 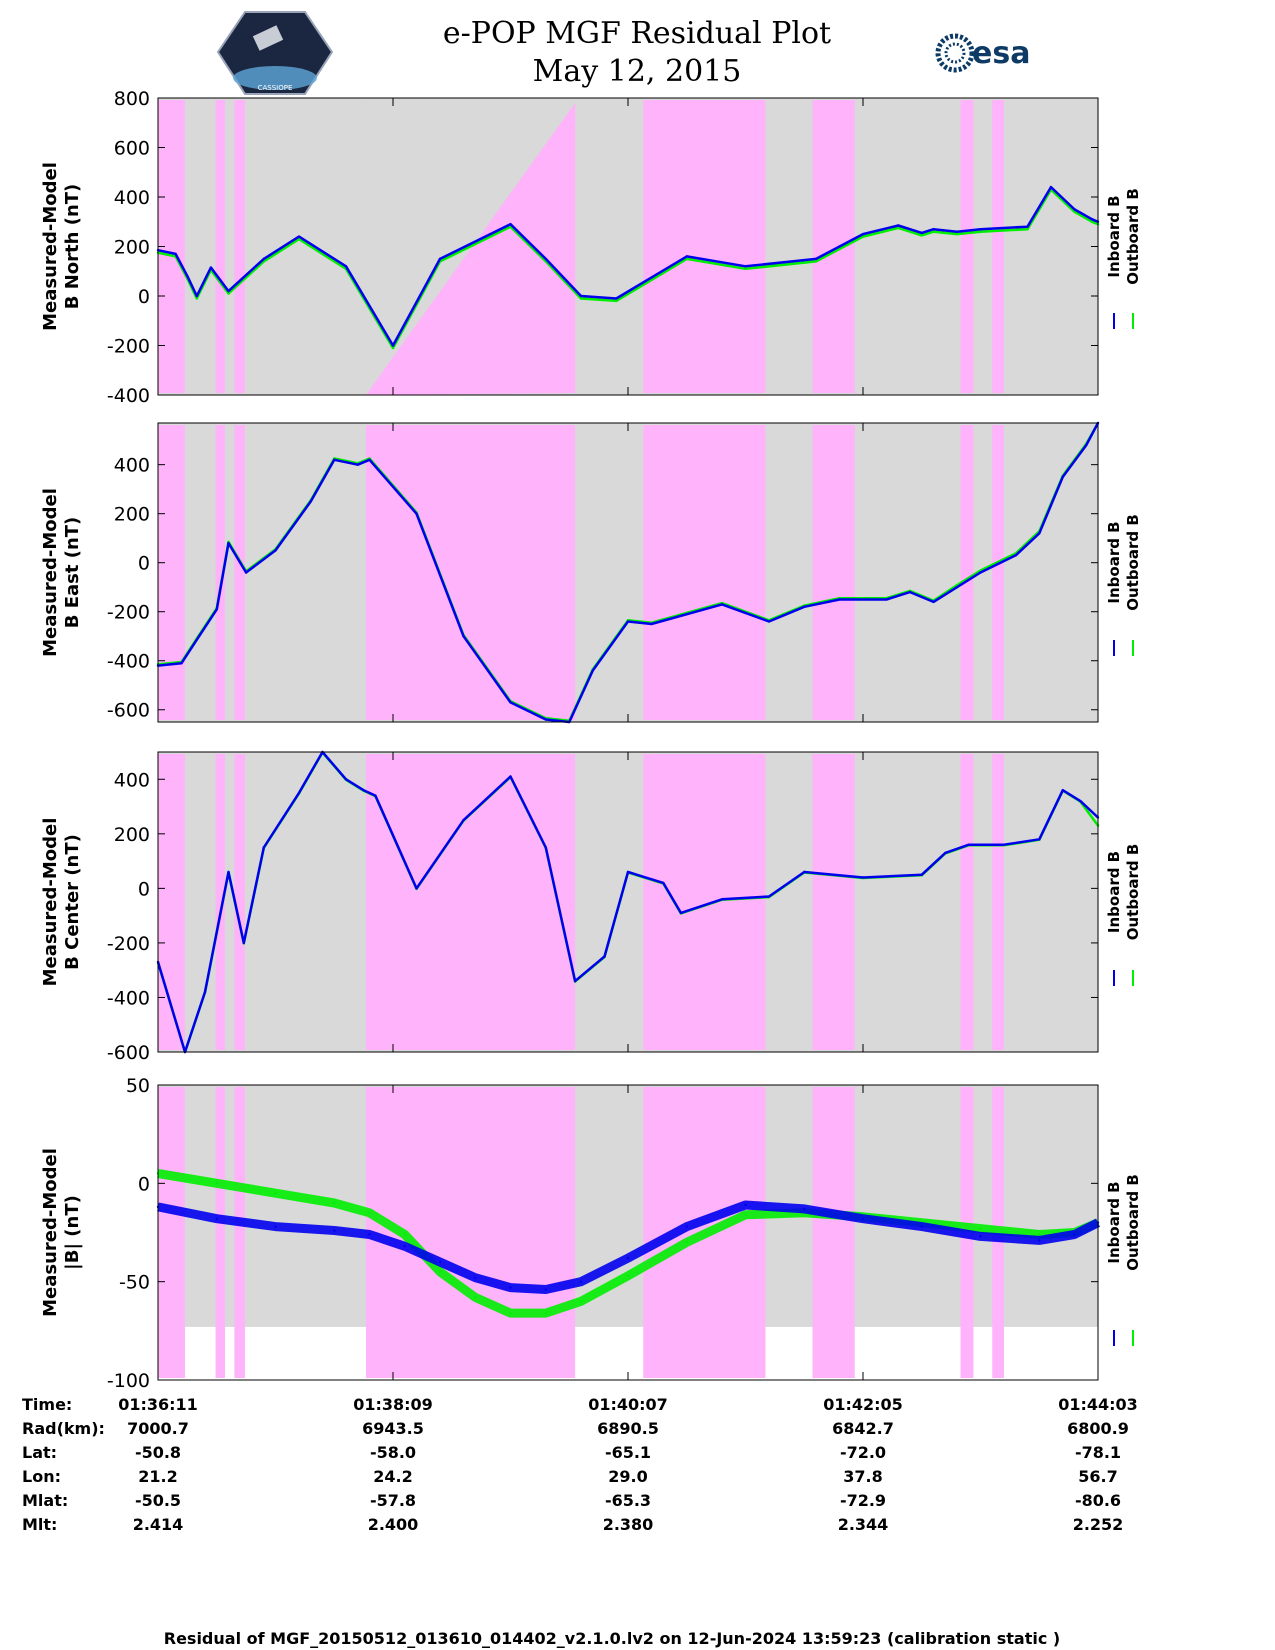 What do you see at coordinates (393, 1428) in the screenshot?
I see `info-cell: 6943.5` at bounding box center [393, 1428].